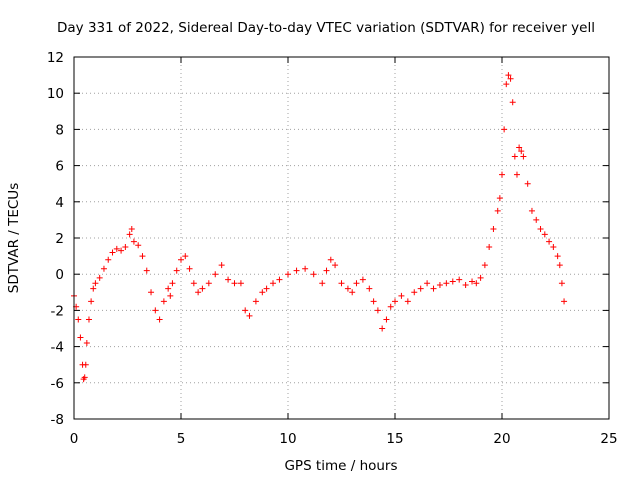 The height and width of the screenshot is (480, 640). I want to click on y-tick-label: 4, so click(59, 203).